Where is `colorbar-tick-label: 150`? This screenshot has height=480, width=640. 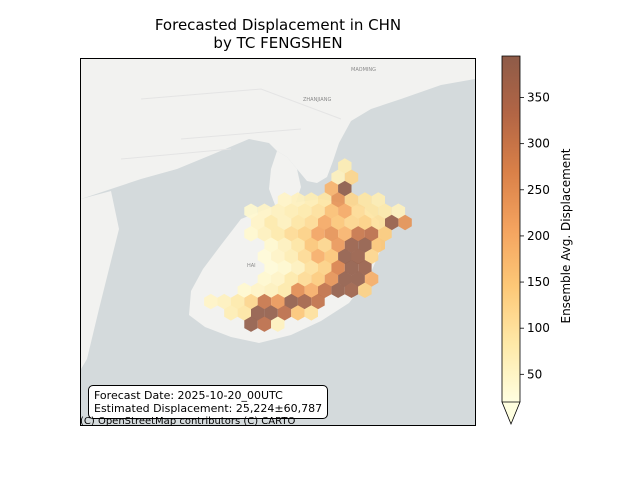 colorbar-tick-label: 150 is located at coordinates (538, 282).